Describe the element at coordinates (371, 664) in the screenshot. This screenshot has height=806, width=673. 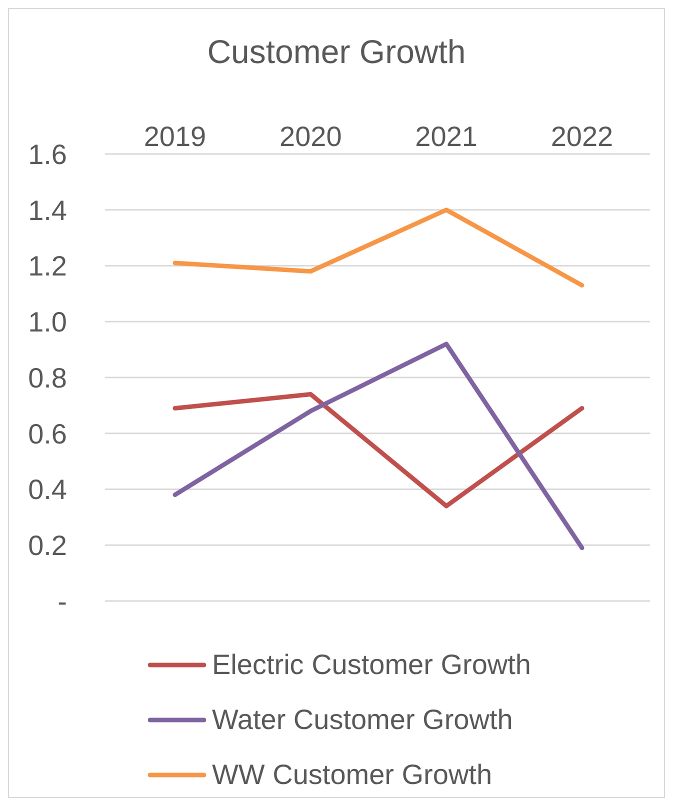
I see `legend-label: Electric Customer Growth` at that location.